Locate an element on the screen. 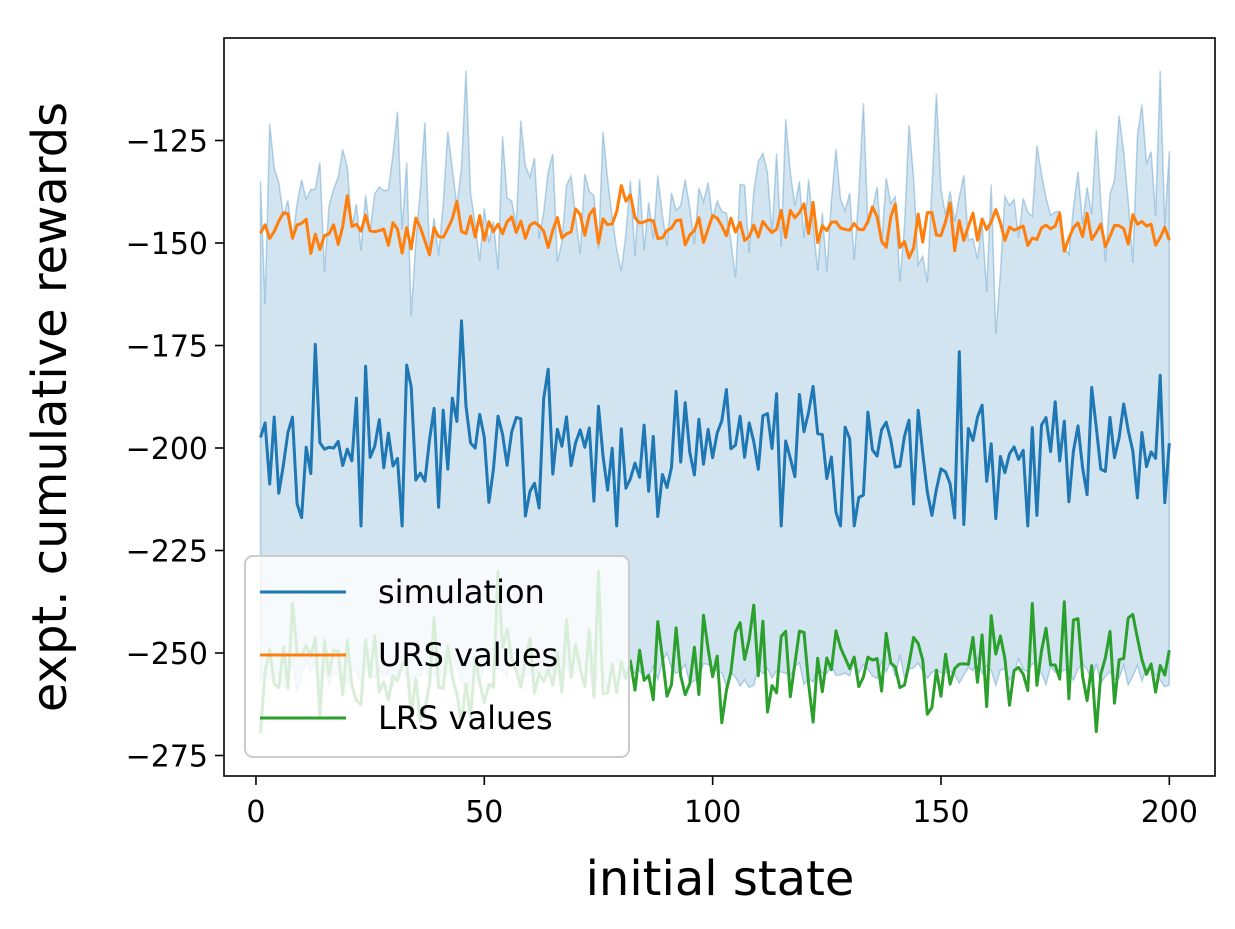 This screenshot has height=929, width=1235. y-tick-label: −125 is located at coordinates (167, 142).